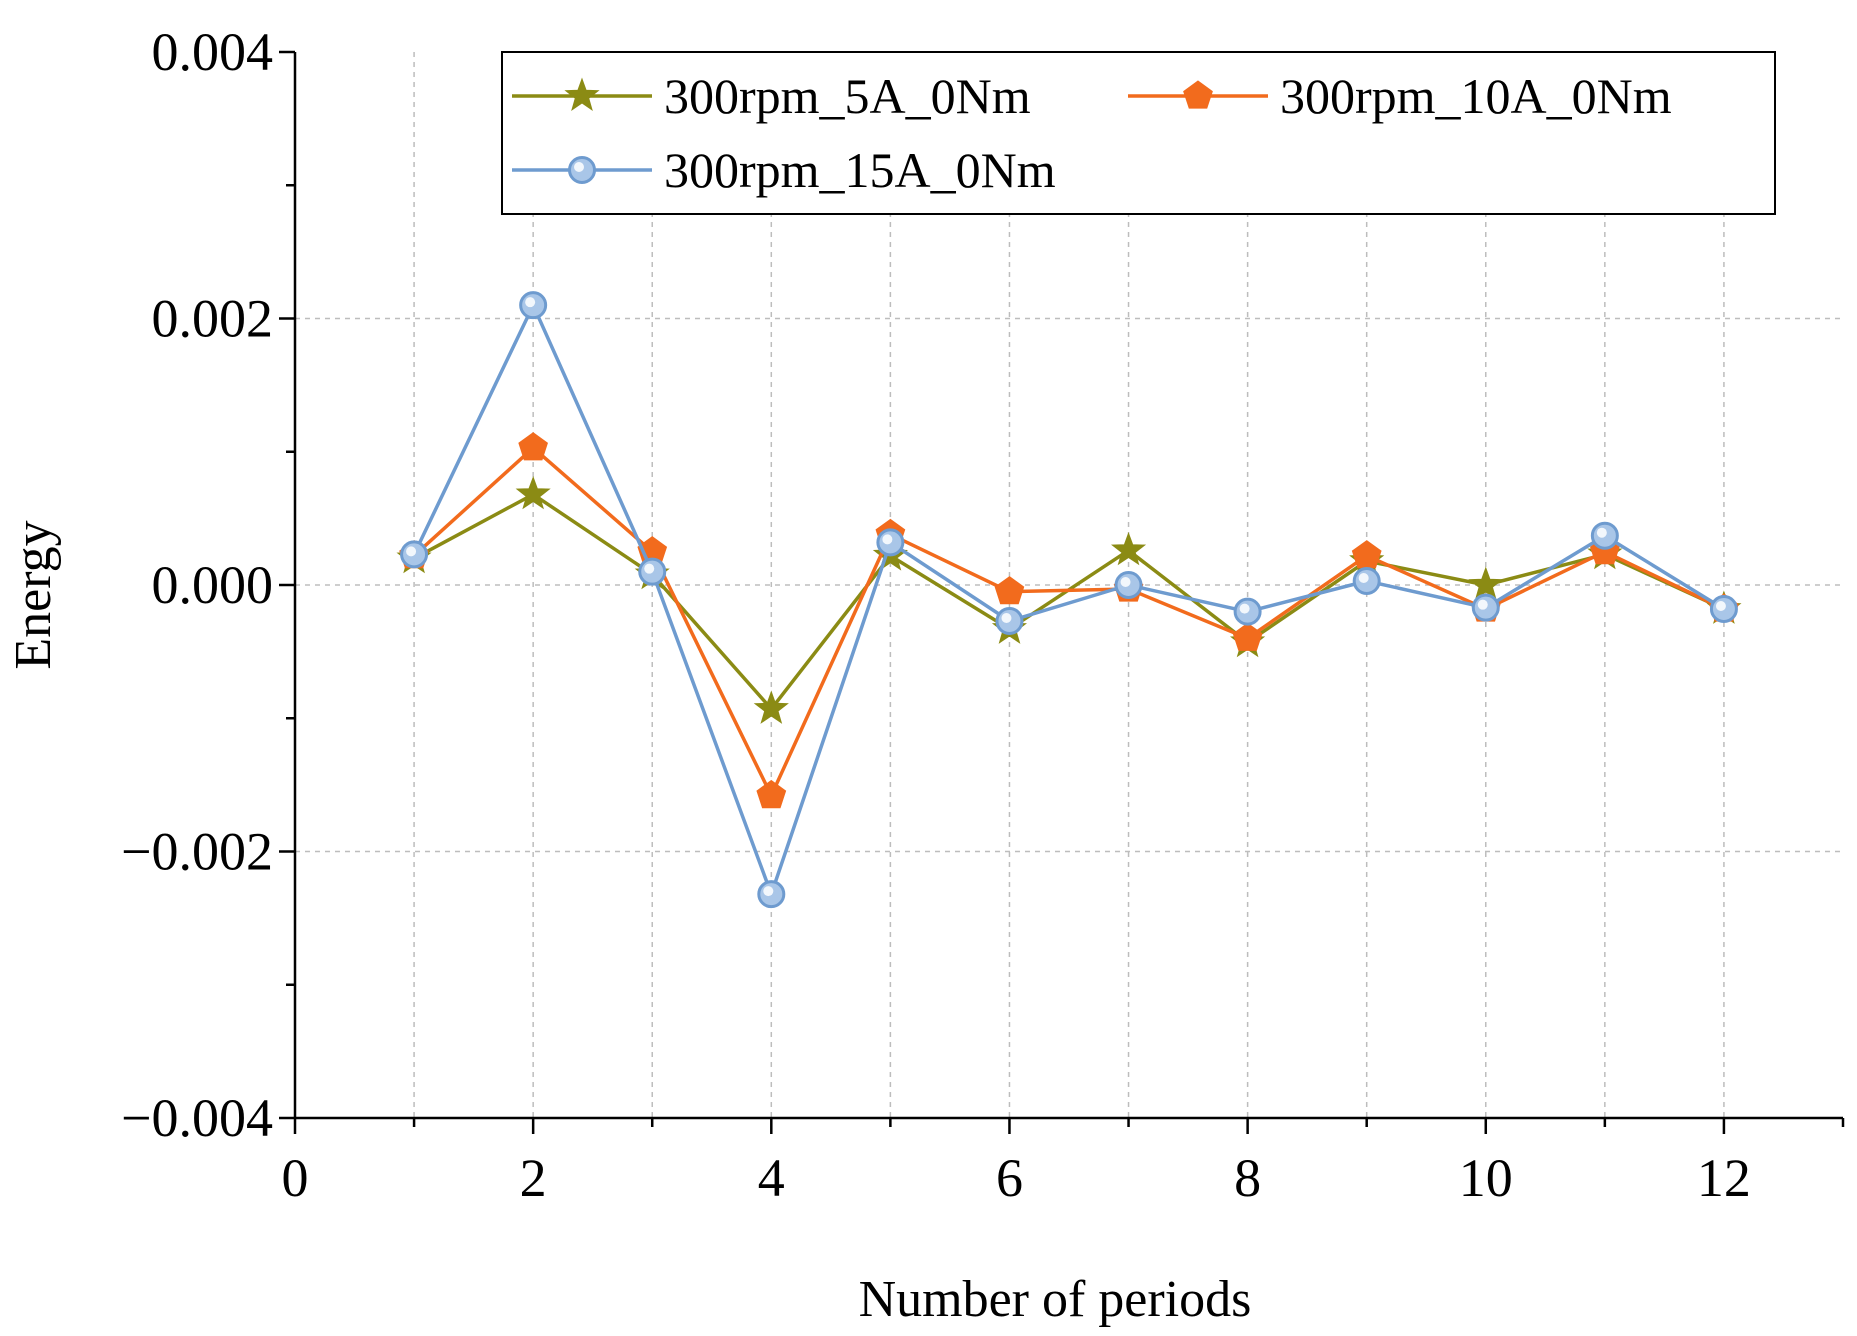 Image resolution: width=1857 pixels, height=1336 pixels. What do you see at coordinates (860, 170) in the screenshot?
I see `legend-label: 300rpm_15A_0Nm` at bounding box center [860, 170].